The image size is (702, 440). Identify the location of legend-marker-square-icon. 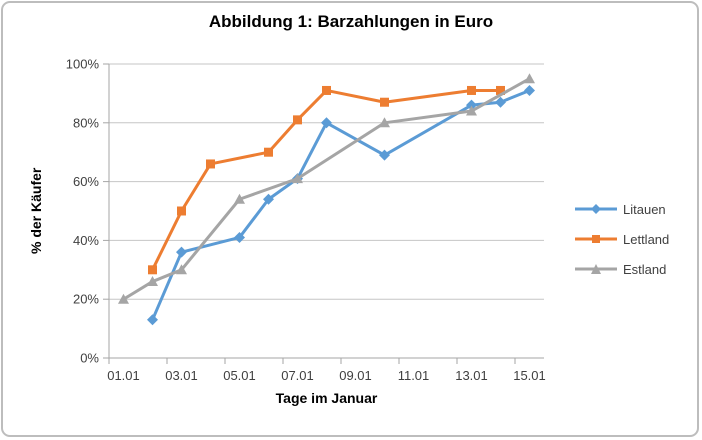
(596, 239).